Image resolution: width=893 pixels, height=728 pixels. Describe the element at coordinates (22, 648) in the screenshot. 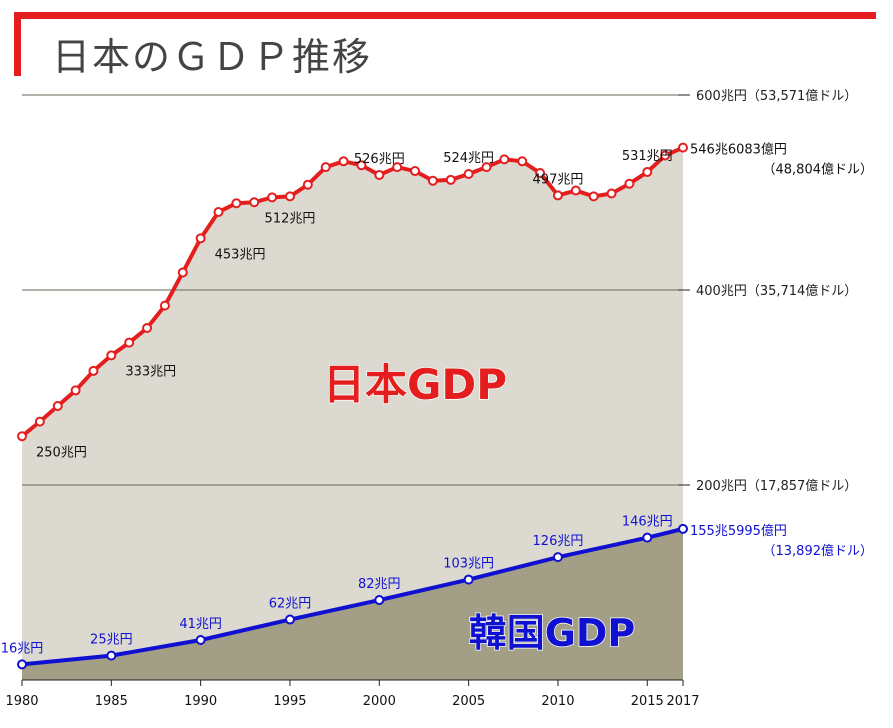

I see `korea-data-label-1980: 16兆円` at that location.